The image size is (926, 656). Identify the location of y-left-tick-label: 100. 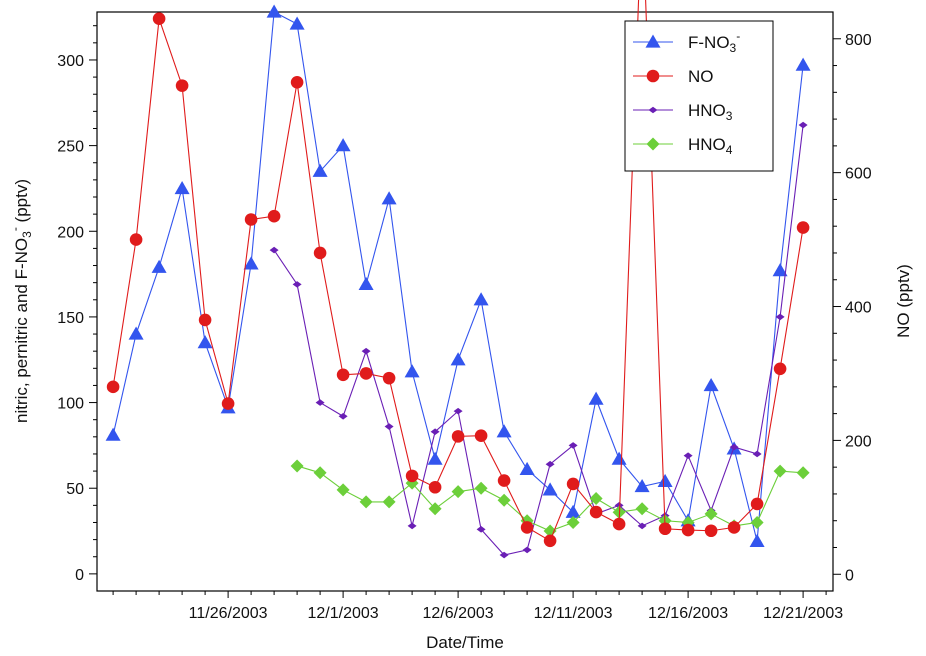
(70, 404).